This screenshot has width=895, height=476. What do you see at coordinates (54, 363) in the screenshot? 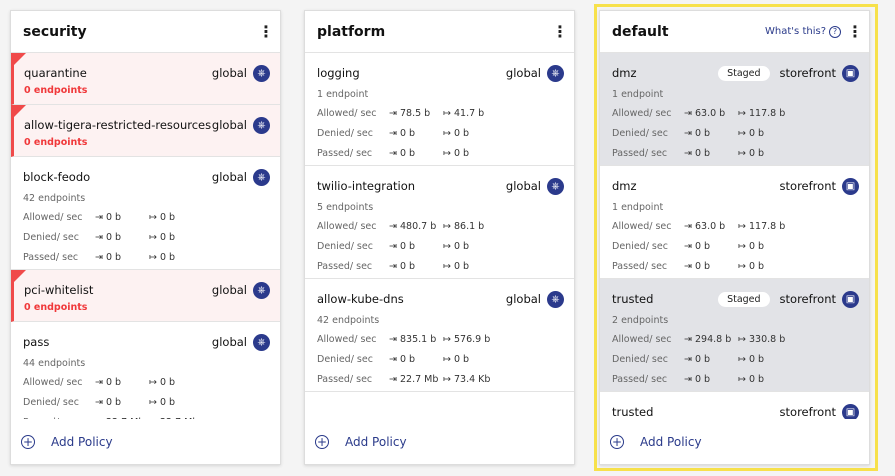
I see `endpoint-count: 44 endpoints` at bounding box center [54, 363].